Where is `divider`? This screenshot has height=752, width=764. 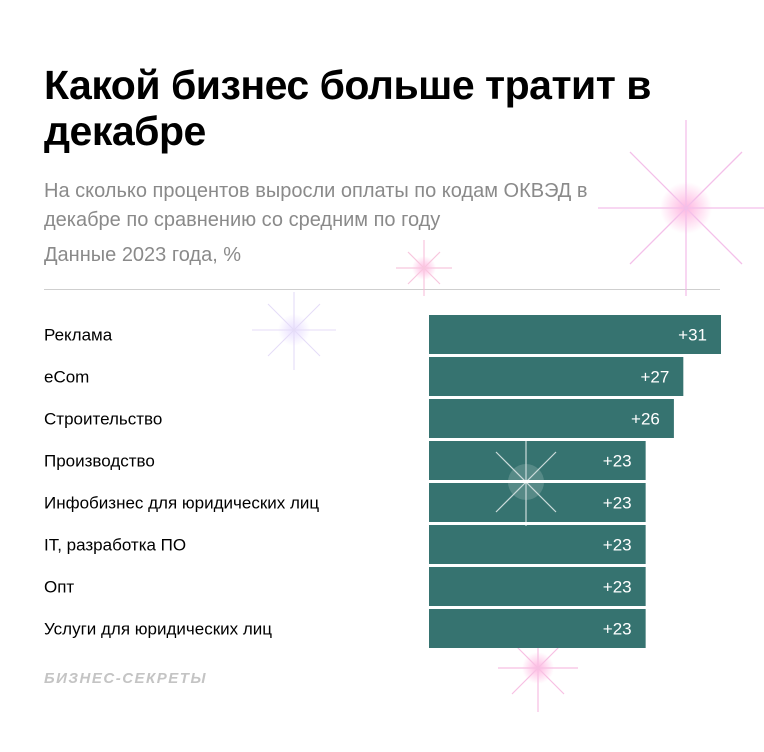 divider is located at coordinates (382, 289).